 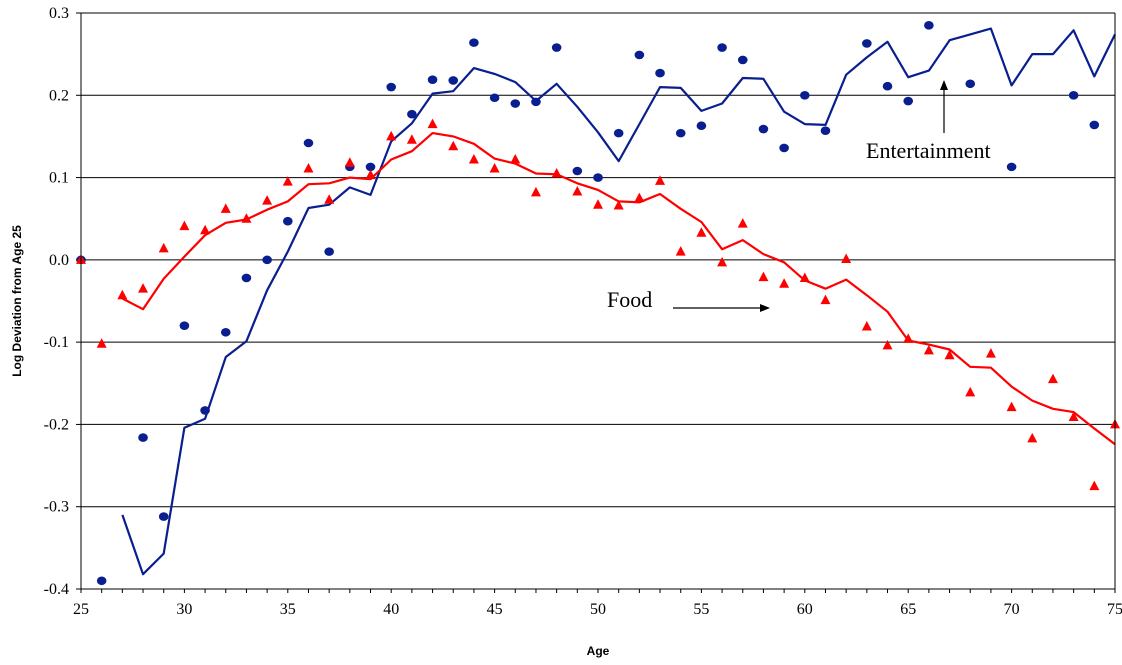 What do you see at coordinates (59, 13) in the screenshot?
I see `y-tick-label: 0.3` at bounding box center [59, 13].